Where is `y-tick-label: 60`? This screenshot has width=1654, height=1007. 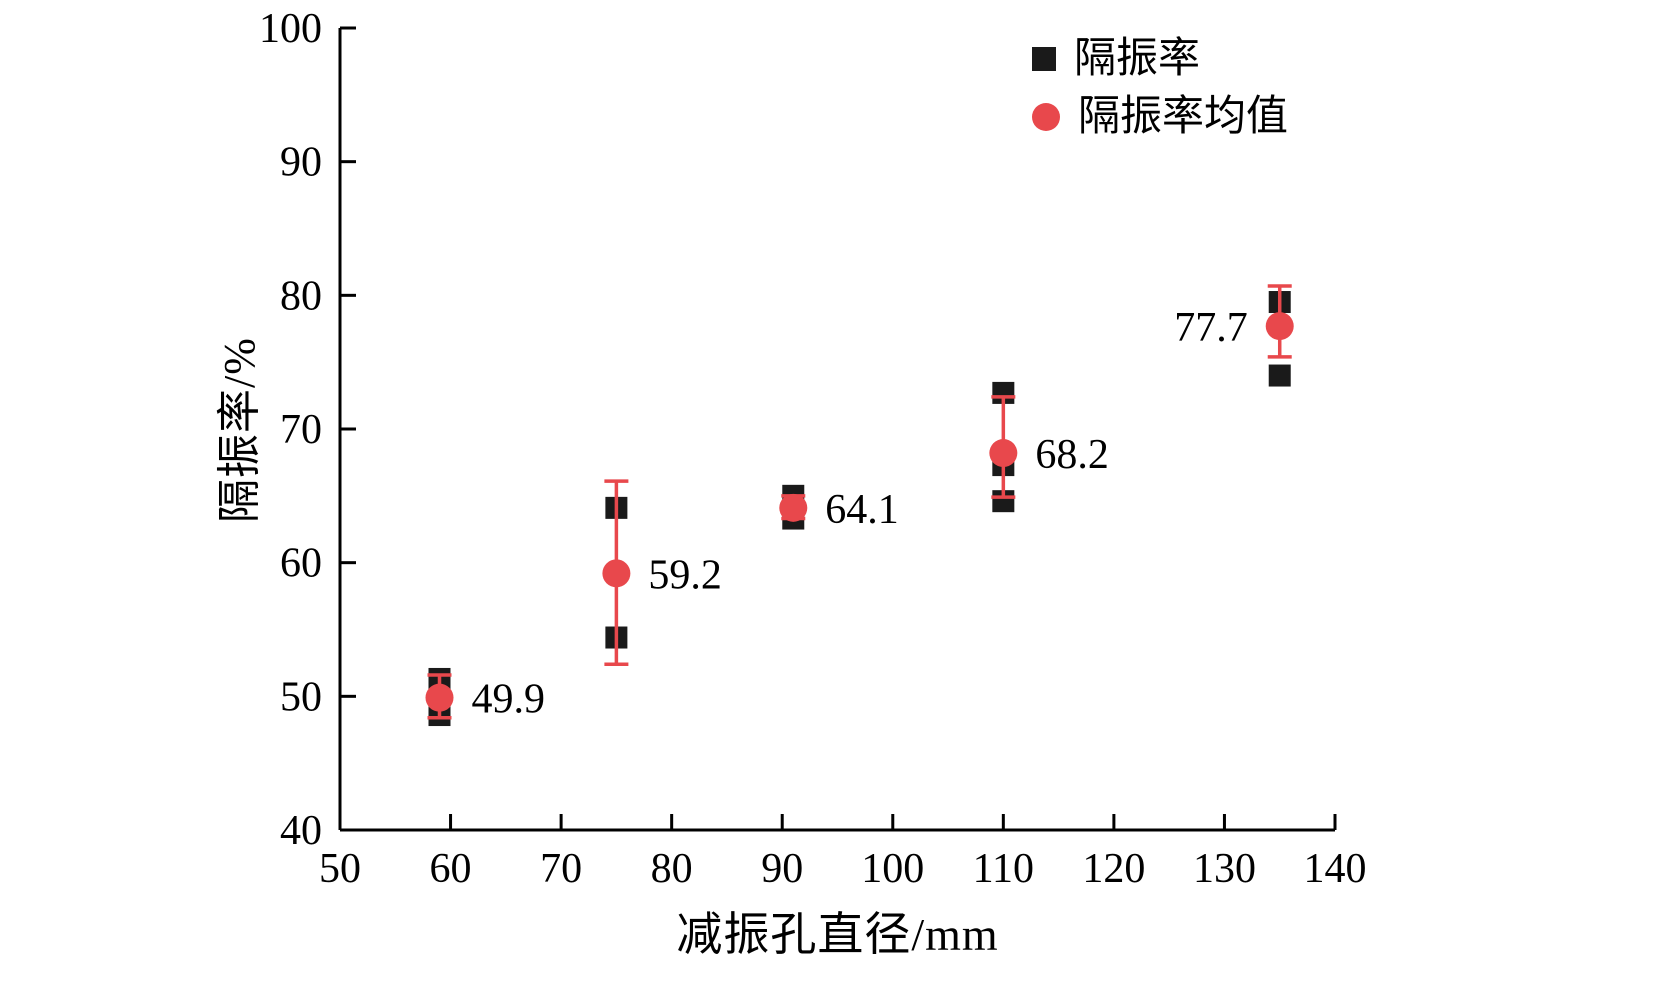 y-tick-label: 60 is located at coordinates (301, 564).